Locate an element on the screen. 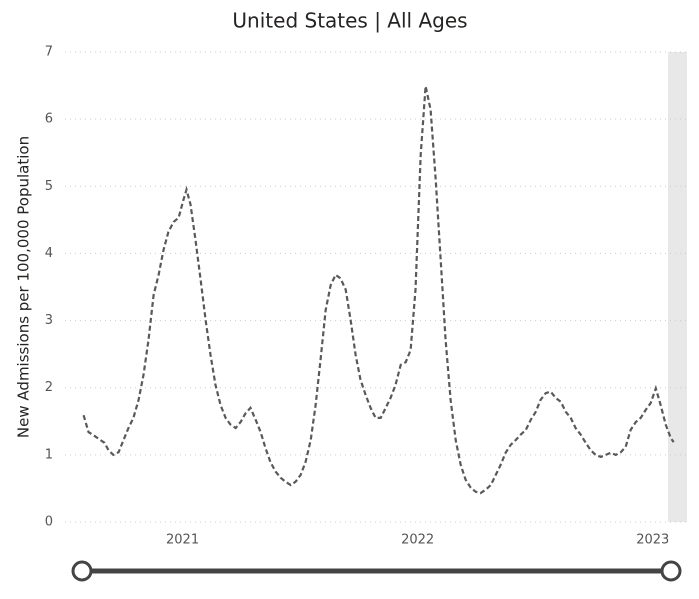 Image resolution: width=699 pixels, height=599 pixels. y-tick-label: 4 is located at coordinates (49, 253).